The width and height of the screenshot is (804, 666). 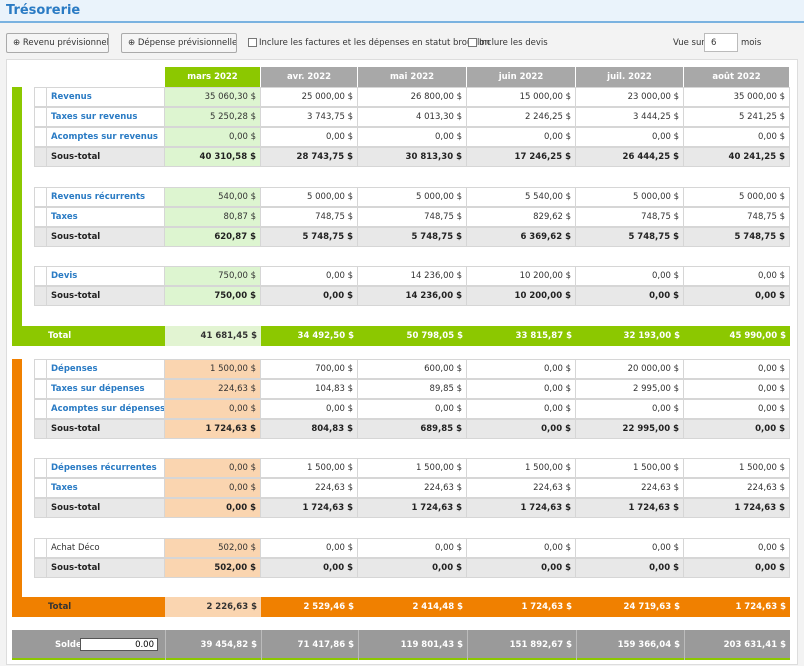 I want to click on row-label: Revenus récurrents, so click(x=105, y=197).